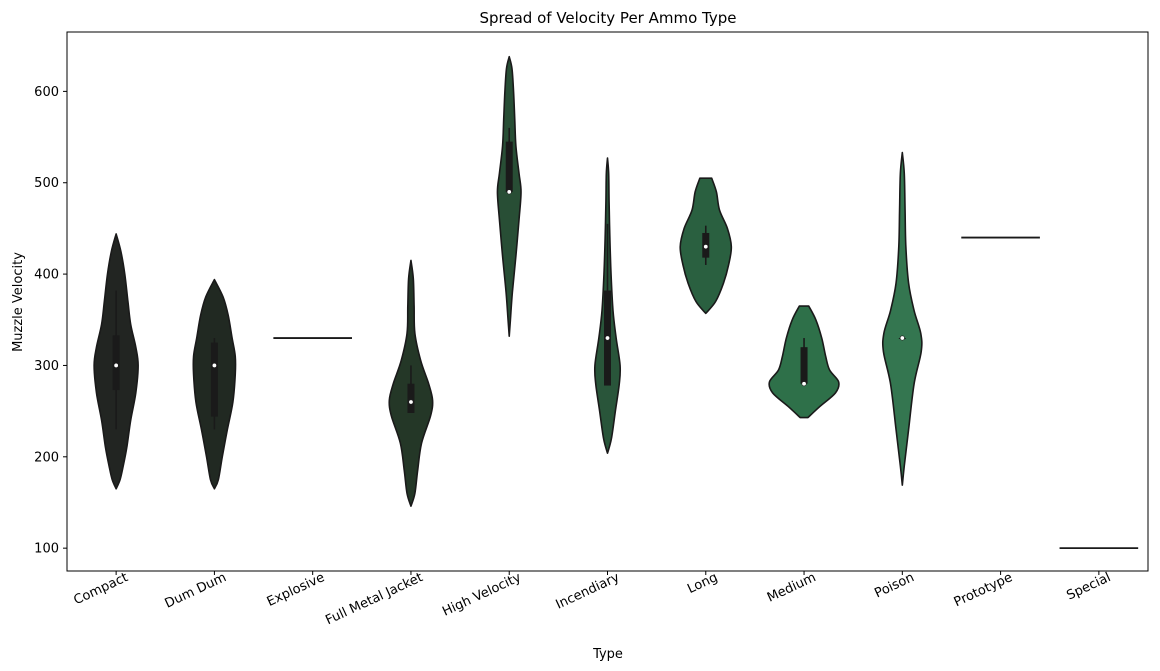  Describe the element at coordinates (46, 275) in the screenshot. I see `y-tick-label: 400` at that location.